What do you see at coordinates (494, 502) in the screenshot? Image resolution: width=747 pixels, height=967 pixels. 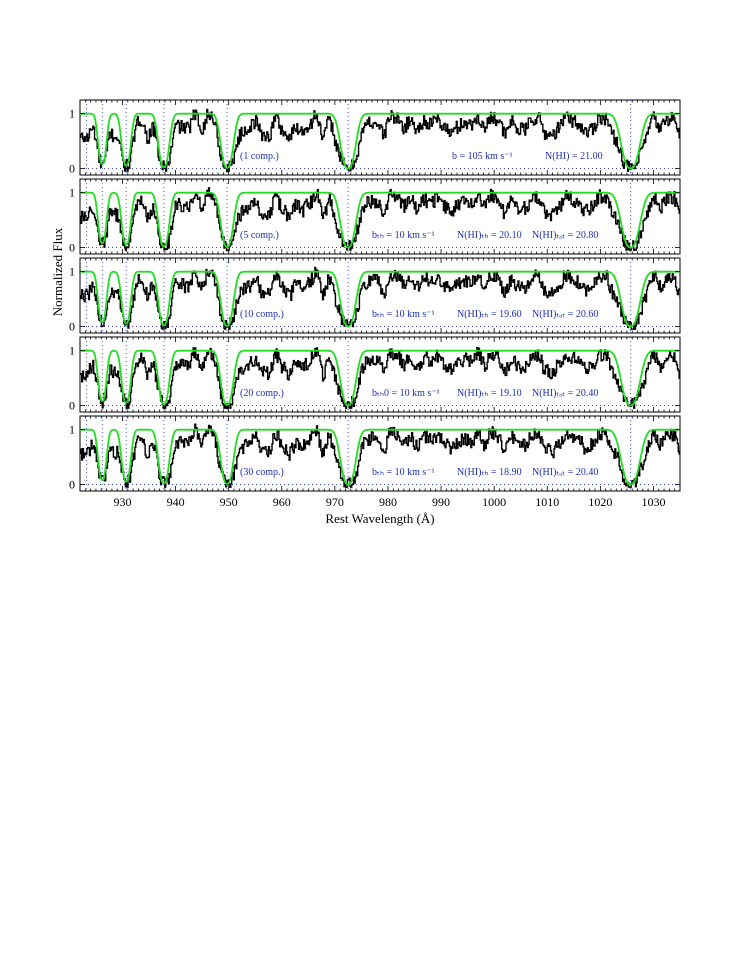 I see `x-tick-label: 1000` at bounding box center [494, 502].